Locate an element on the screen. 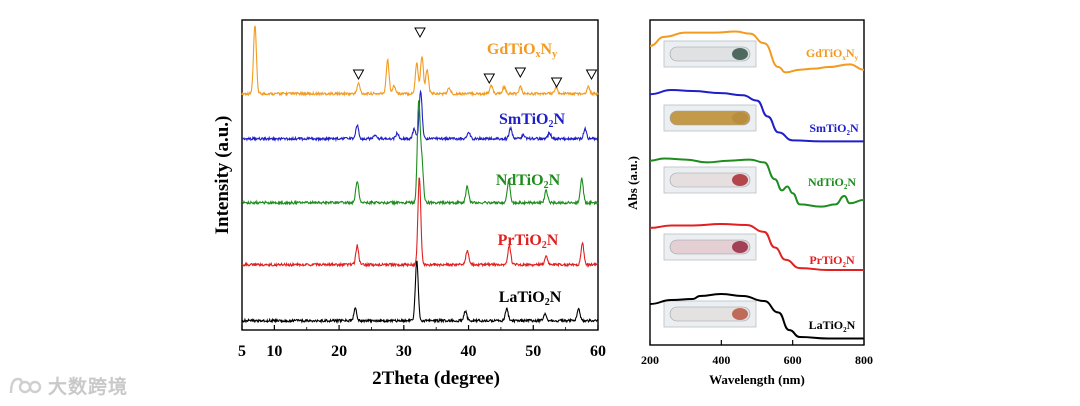  watermark-logo-icon is located at coordinates (25, 385).